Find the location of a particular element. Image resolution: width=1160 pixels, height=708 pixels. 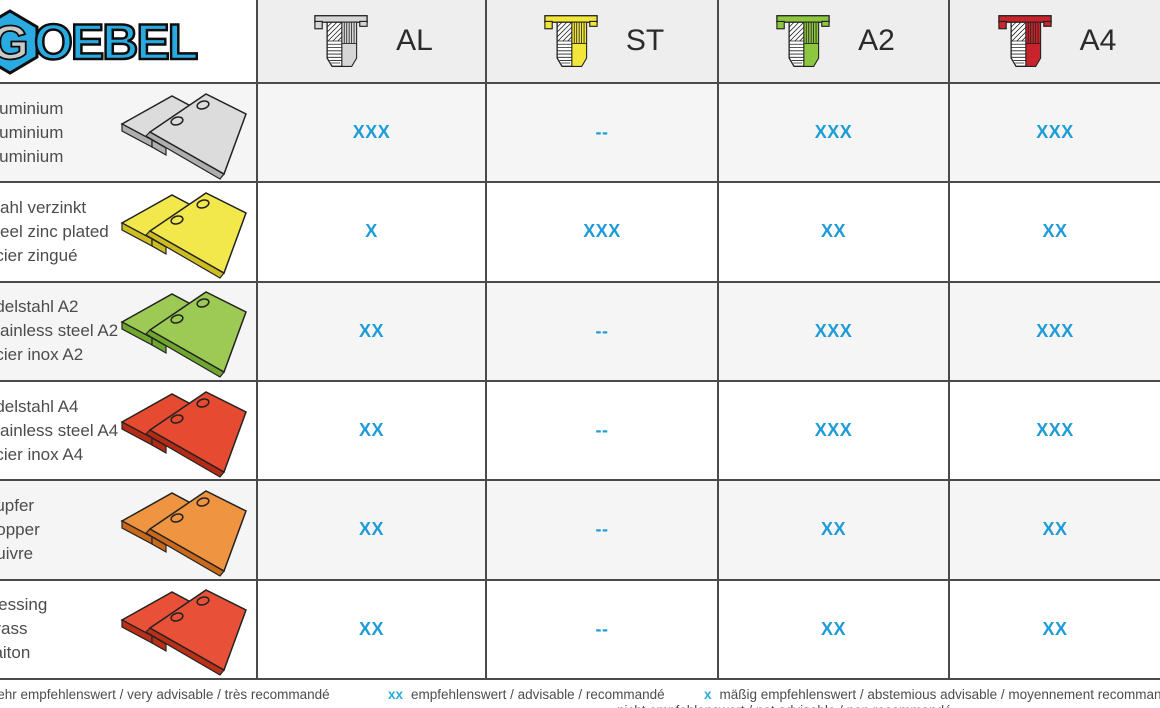

copper-plates-icon is located at coordinates (185, 530).